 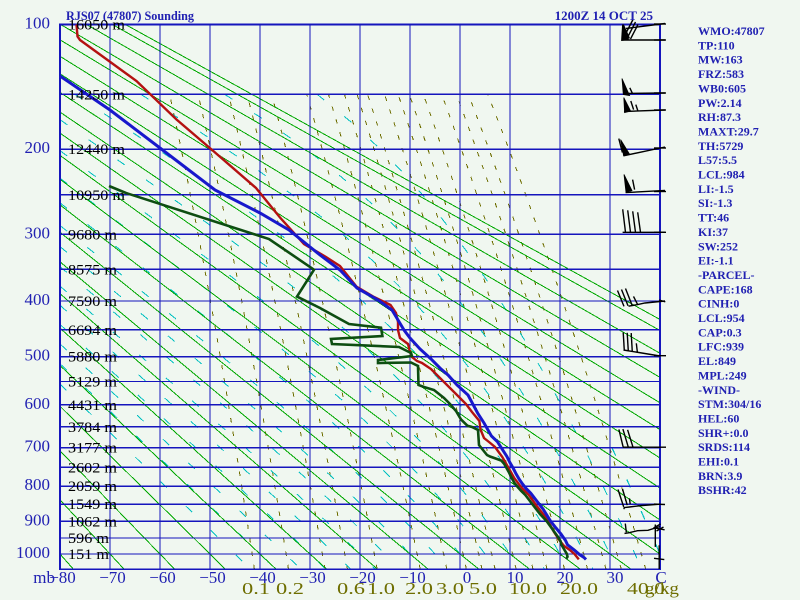 What do you see at coordinates (483, 588) in the screenshot?
I see `svg-text: 5.0` at bounding box center [483, 588].